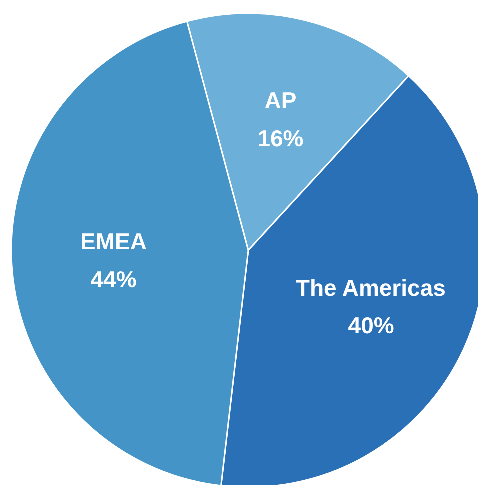 The width and height of the screenshot is (478, 485). I want to click on data-label: 16%, so click(281, 138).